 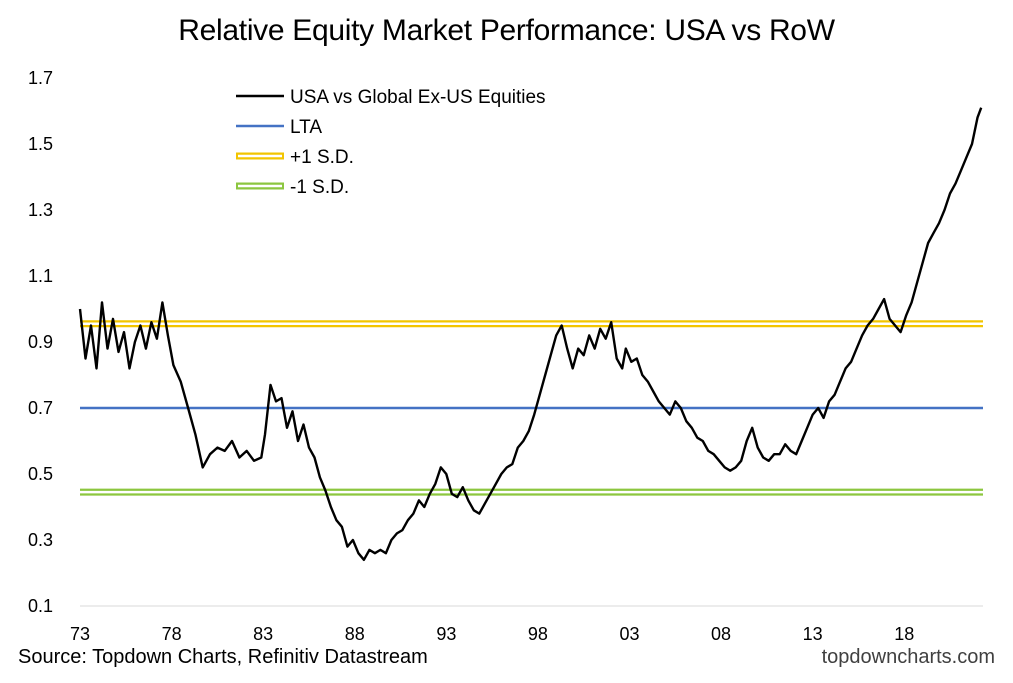 What do you see at coordinates (40, 276) in the screenshot?
I see `y-tick-label: 1.1` at bounding box center [40, 276].